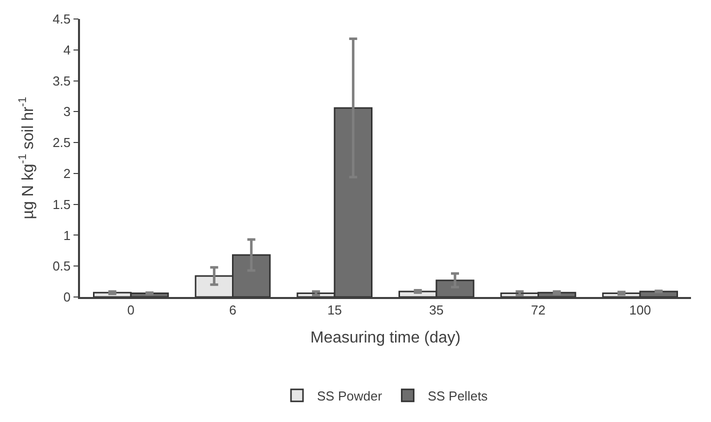 This screenshot has height=422, width=711. Describe the element at coordinates (67, 112) in the screenshot. I see `y-tick-label: 3` at that location.